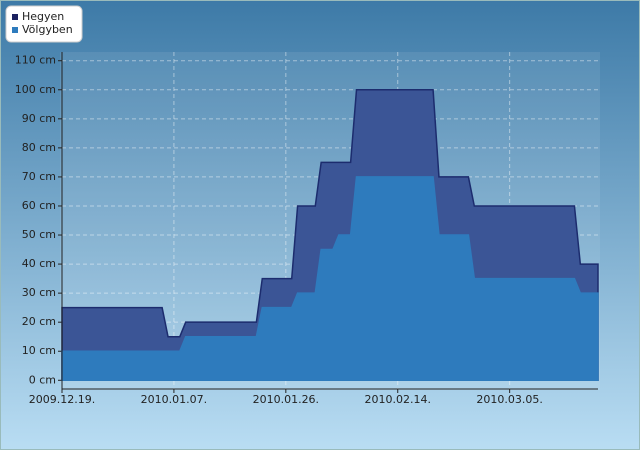  Describe the element at coordinates (43, 16) in the screenshot. I see `legend-label: Hegyen` at that location.